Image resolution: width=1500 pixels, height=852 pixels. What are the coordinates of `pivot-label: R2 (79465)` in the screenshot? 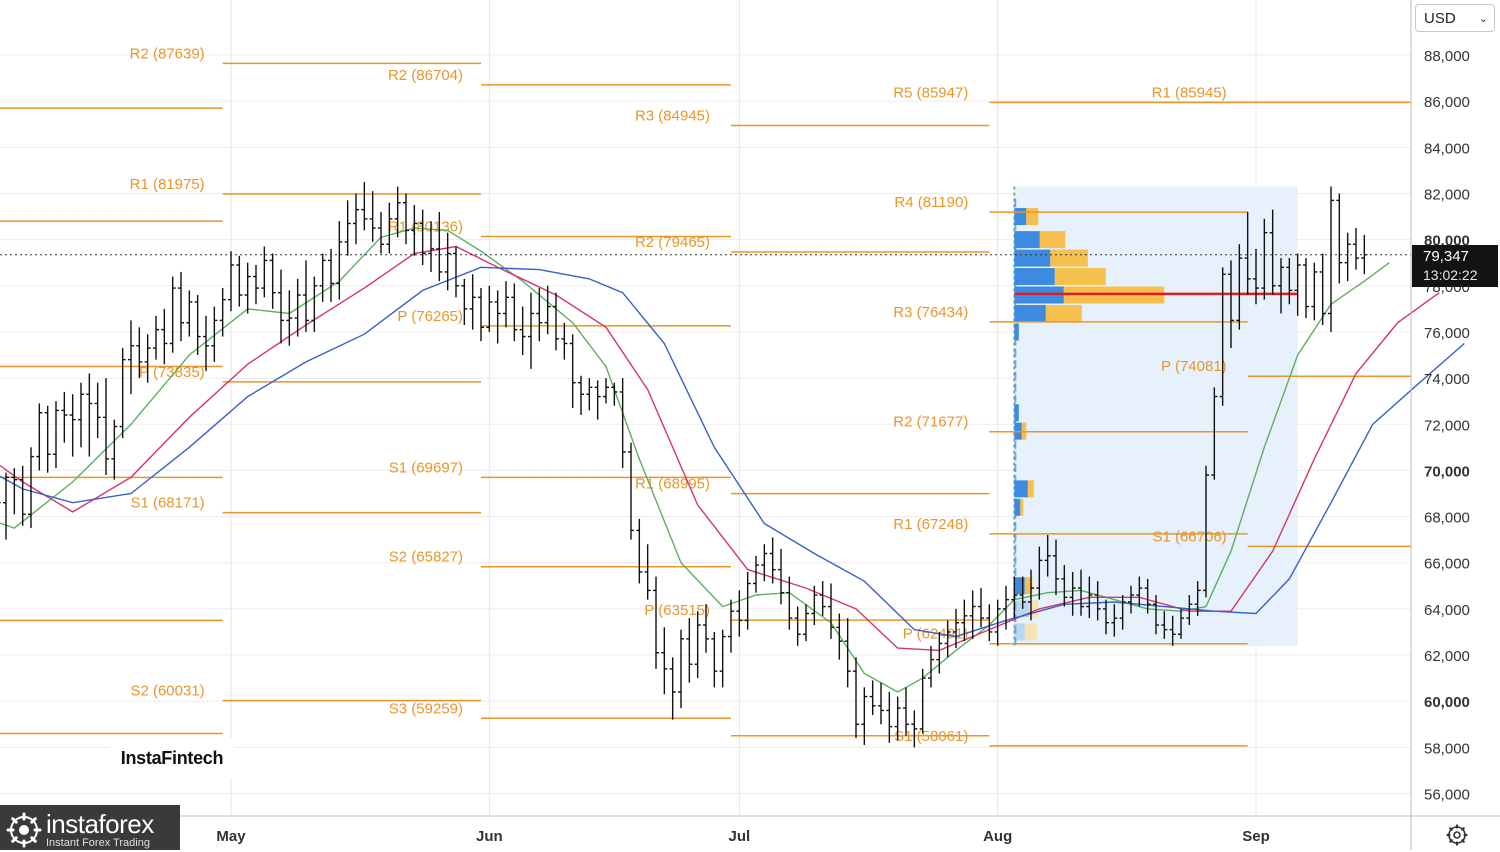 It's located at (672, 242).